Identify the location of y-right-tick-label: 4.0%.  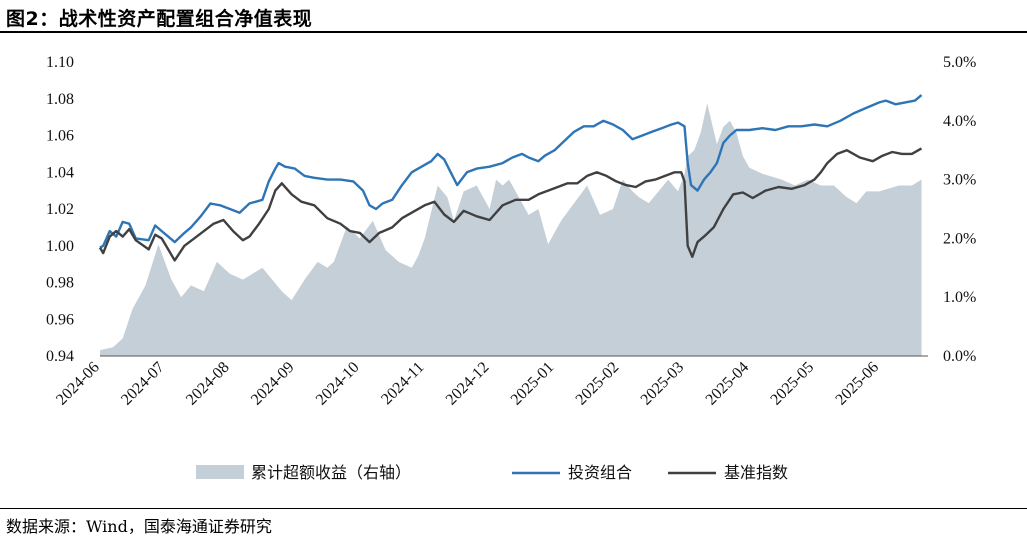
(959, 121).